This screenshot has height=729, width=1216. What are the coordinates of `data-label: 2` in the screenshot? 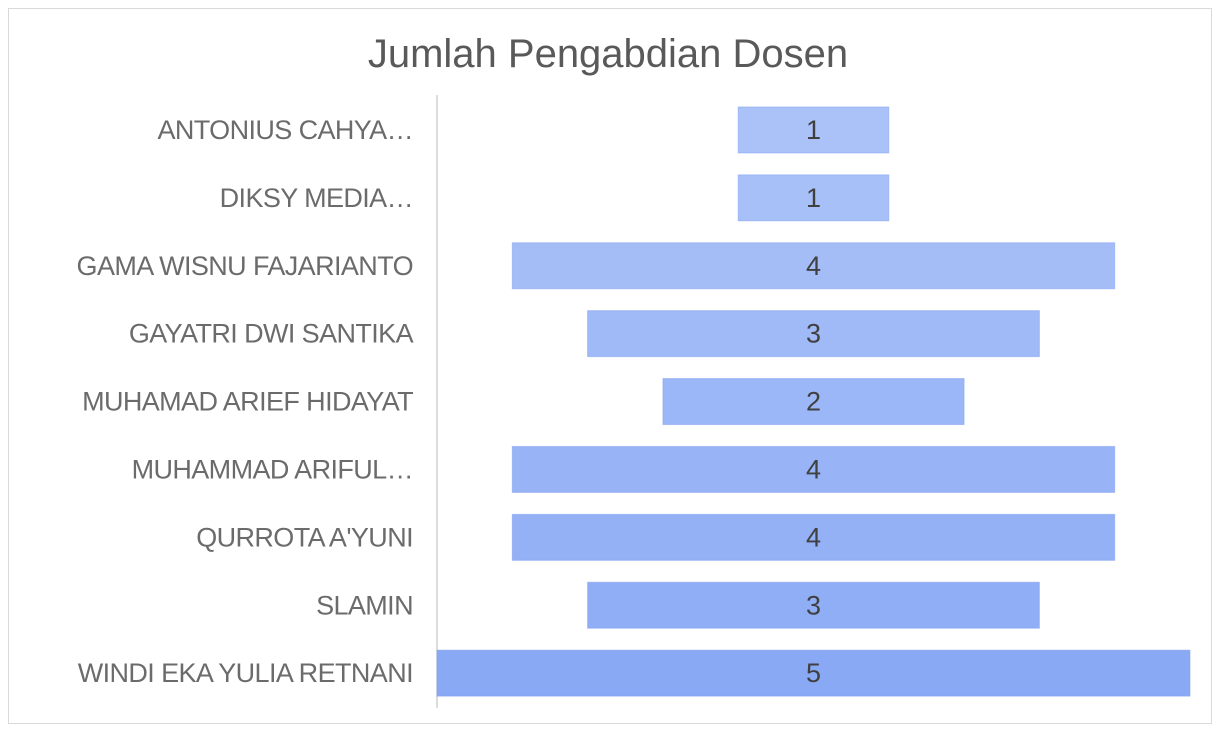 It's located at (813, 402).